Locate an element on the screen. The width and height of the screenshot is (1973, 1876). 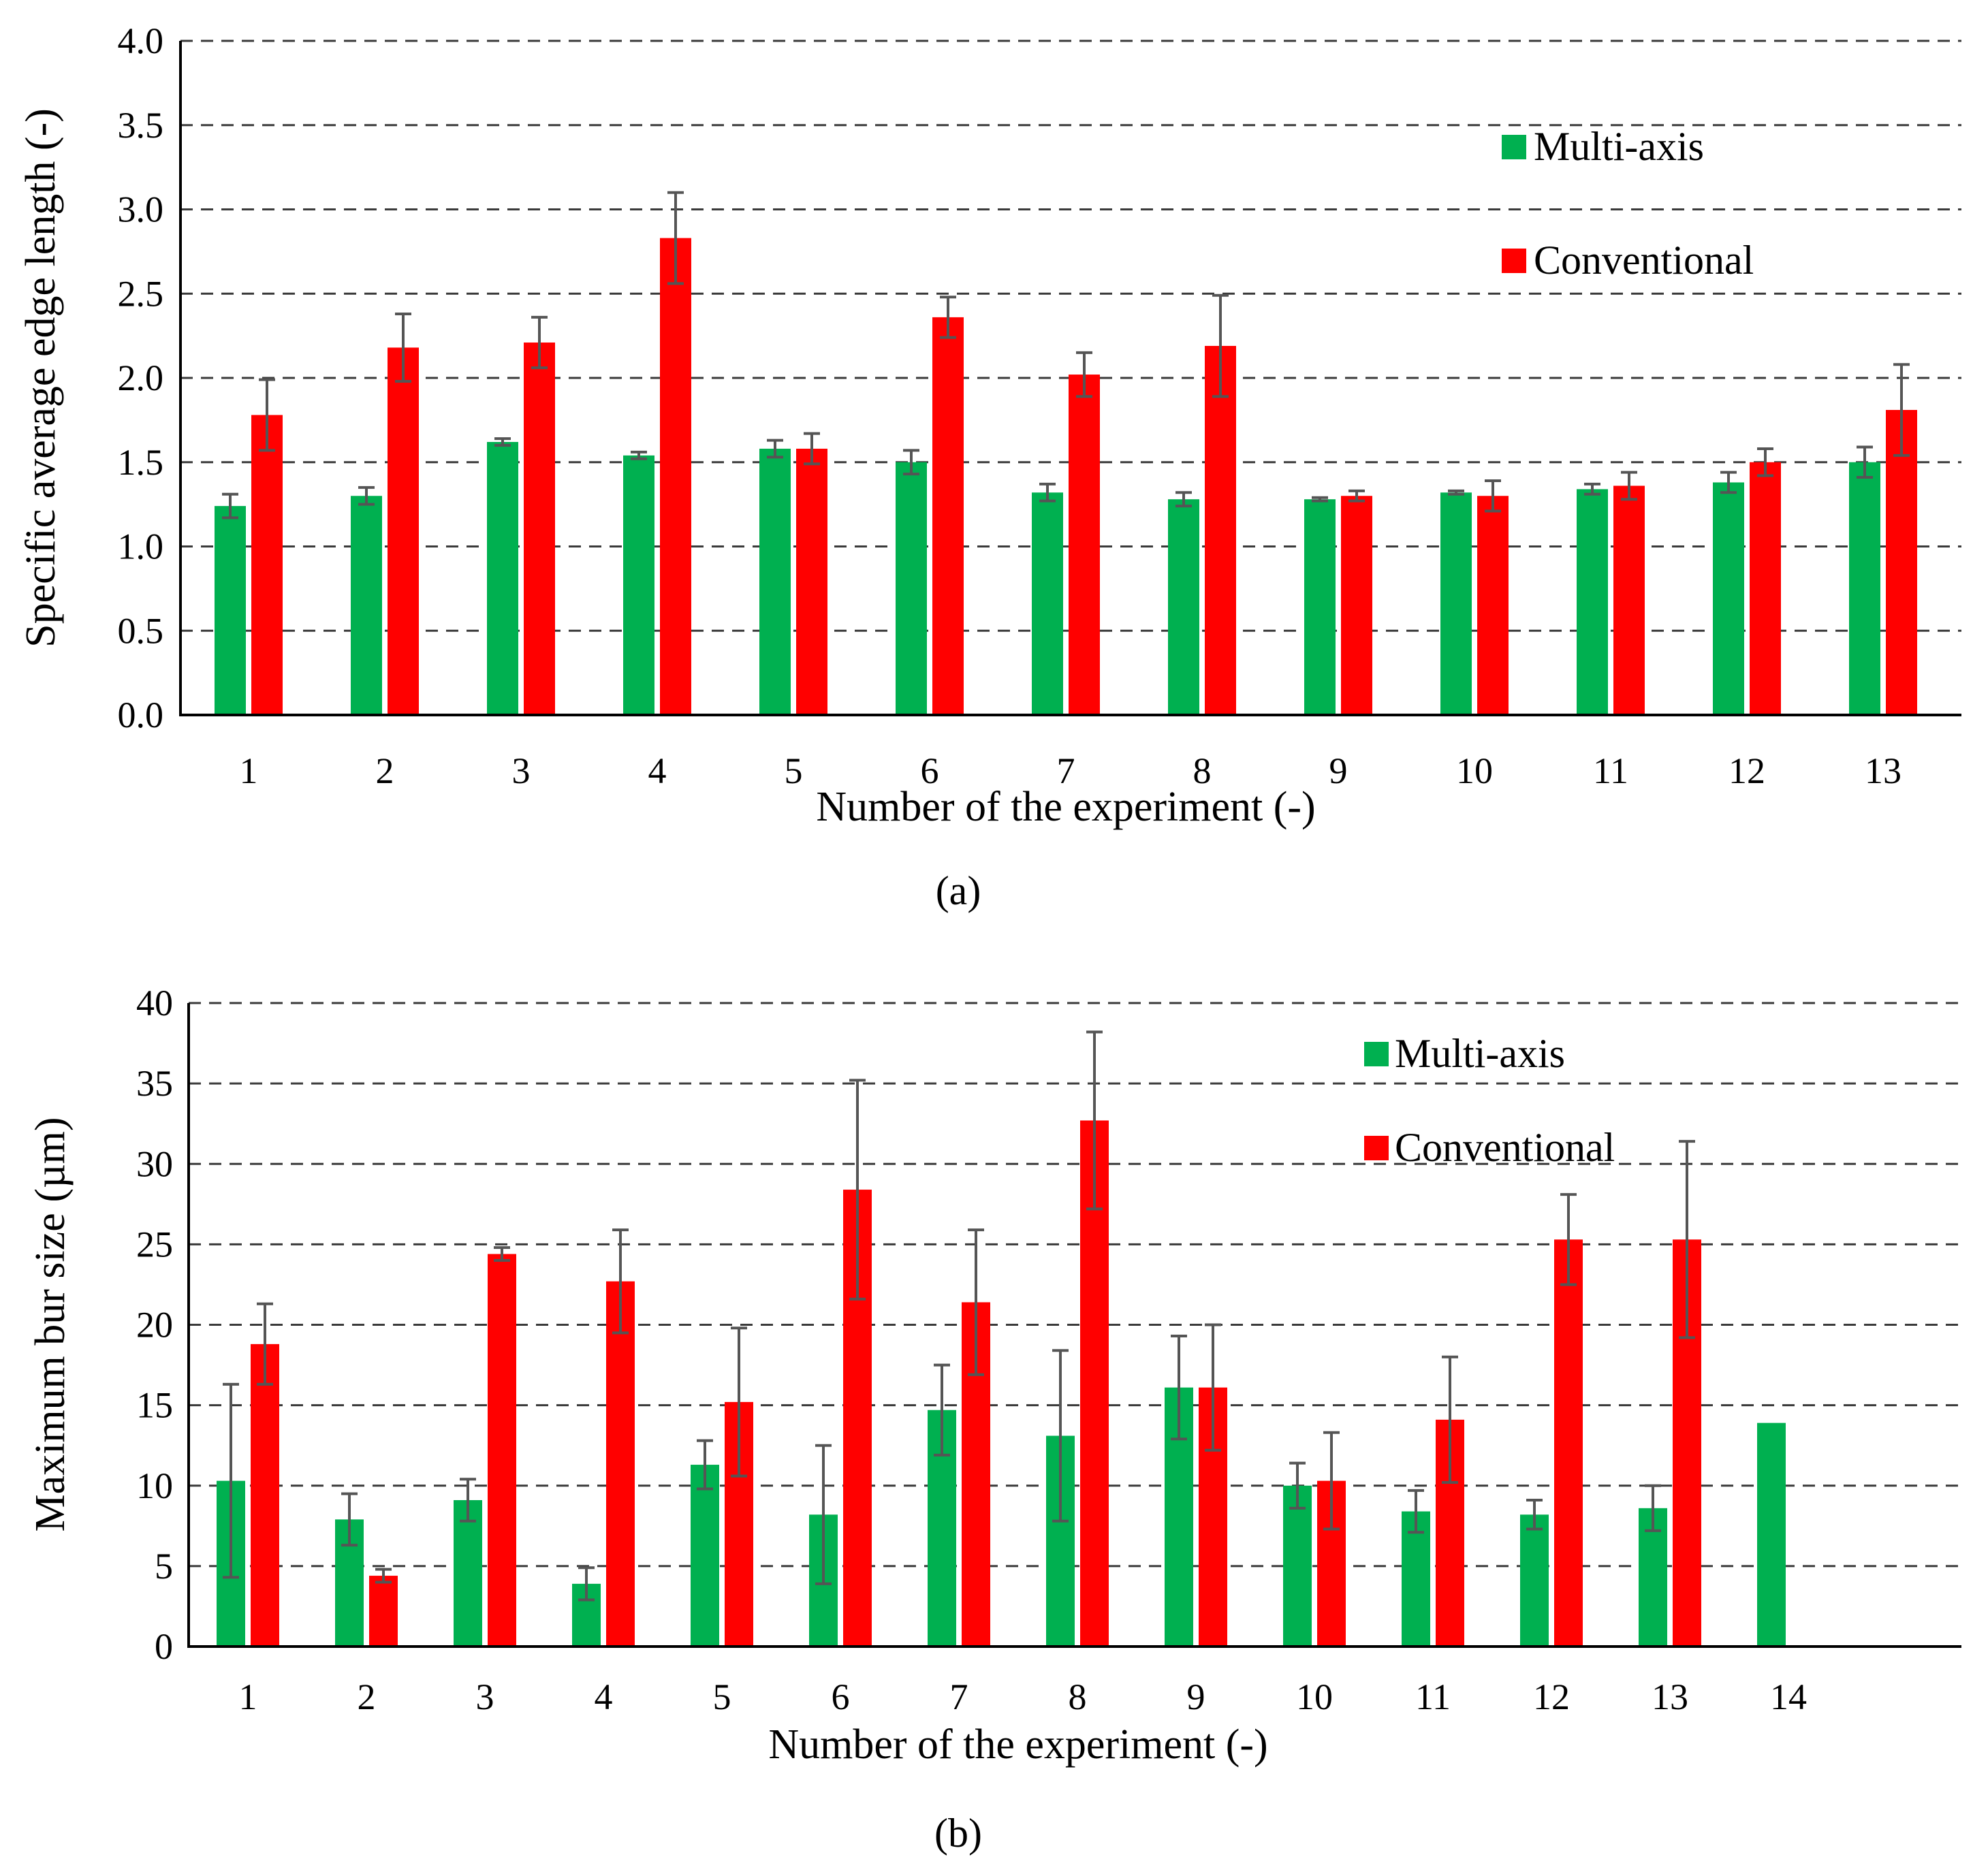
y-tick-label: 3.0 is located at coordinates (141, 210).